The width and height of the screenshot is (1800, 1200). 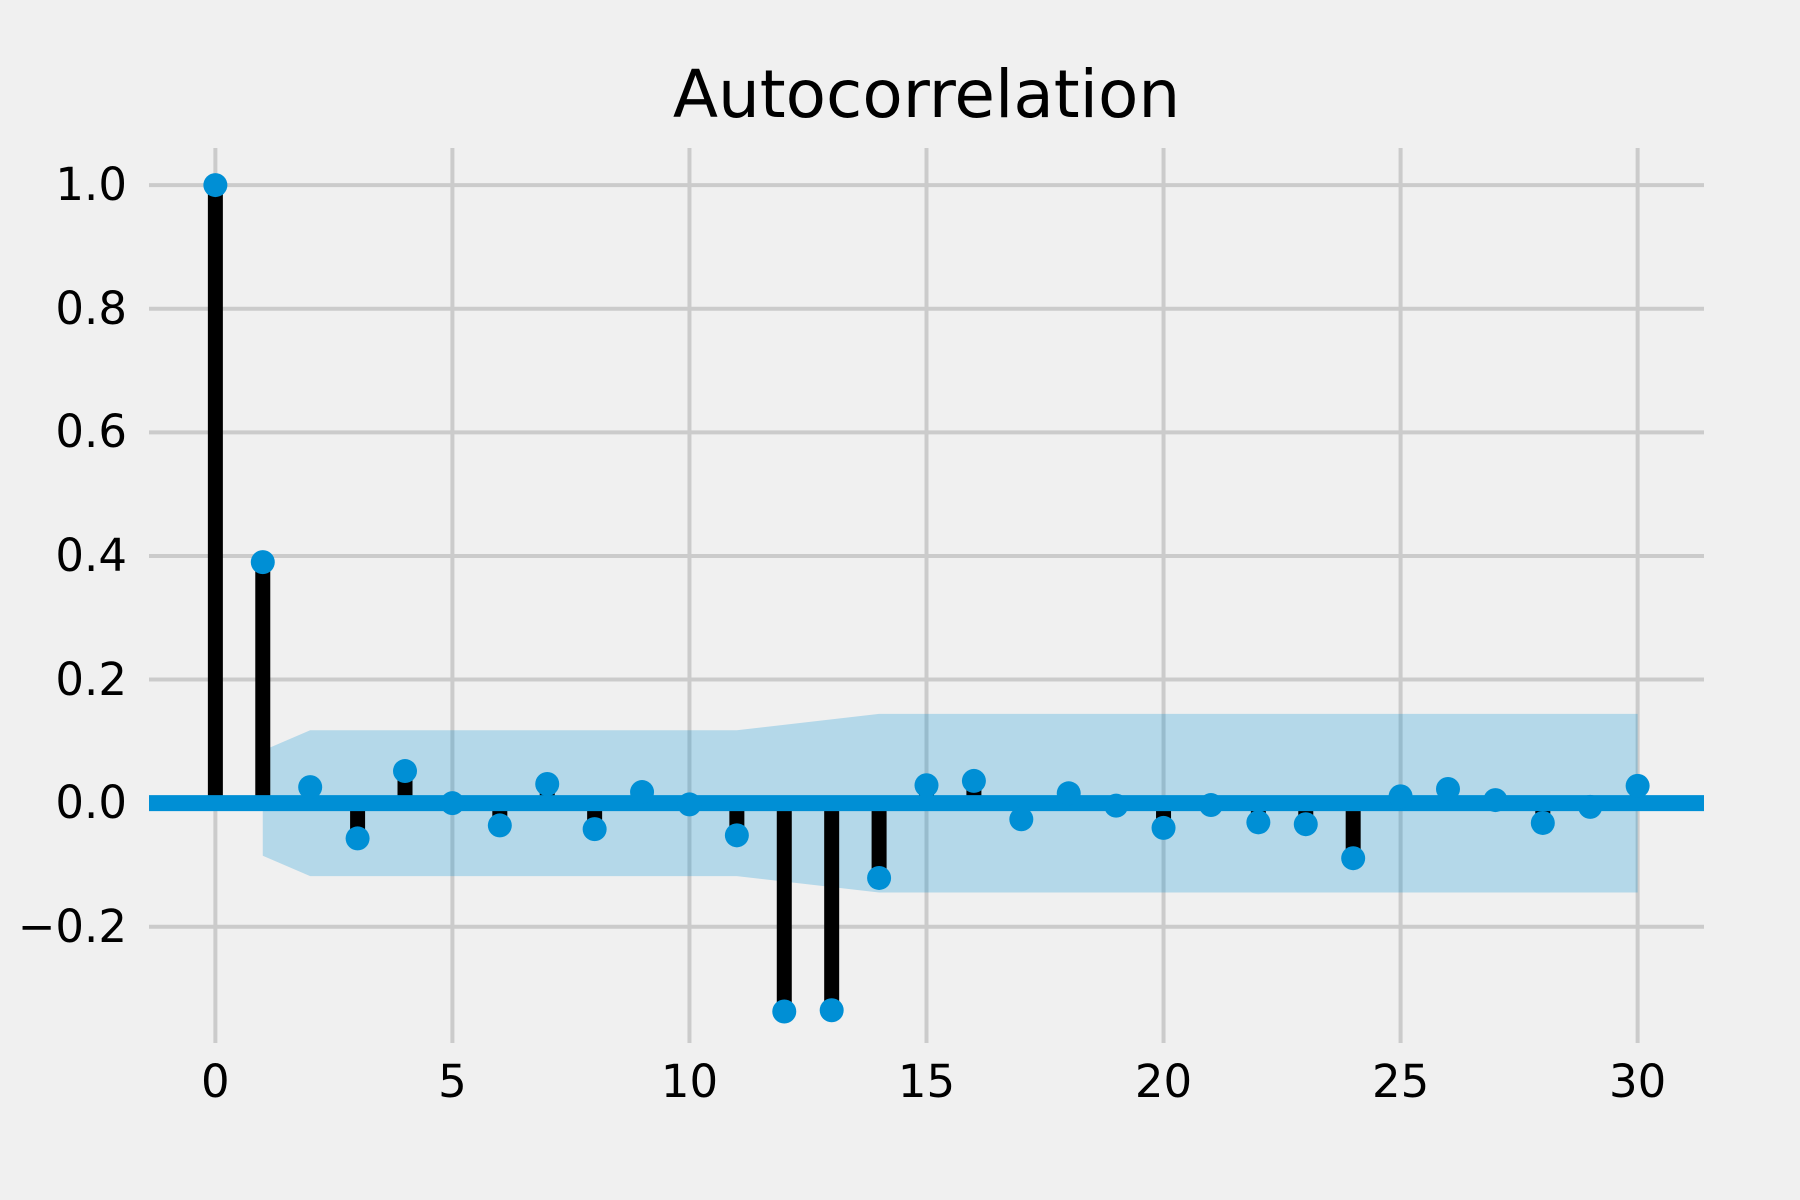 I want to click on y-axis-tick-label: 0.0, so click(x=91, y=803).